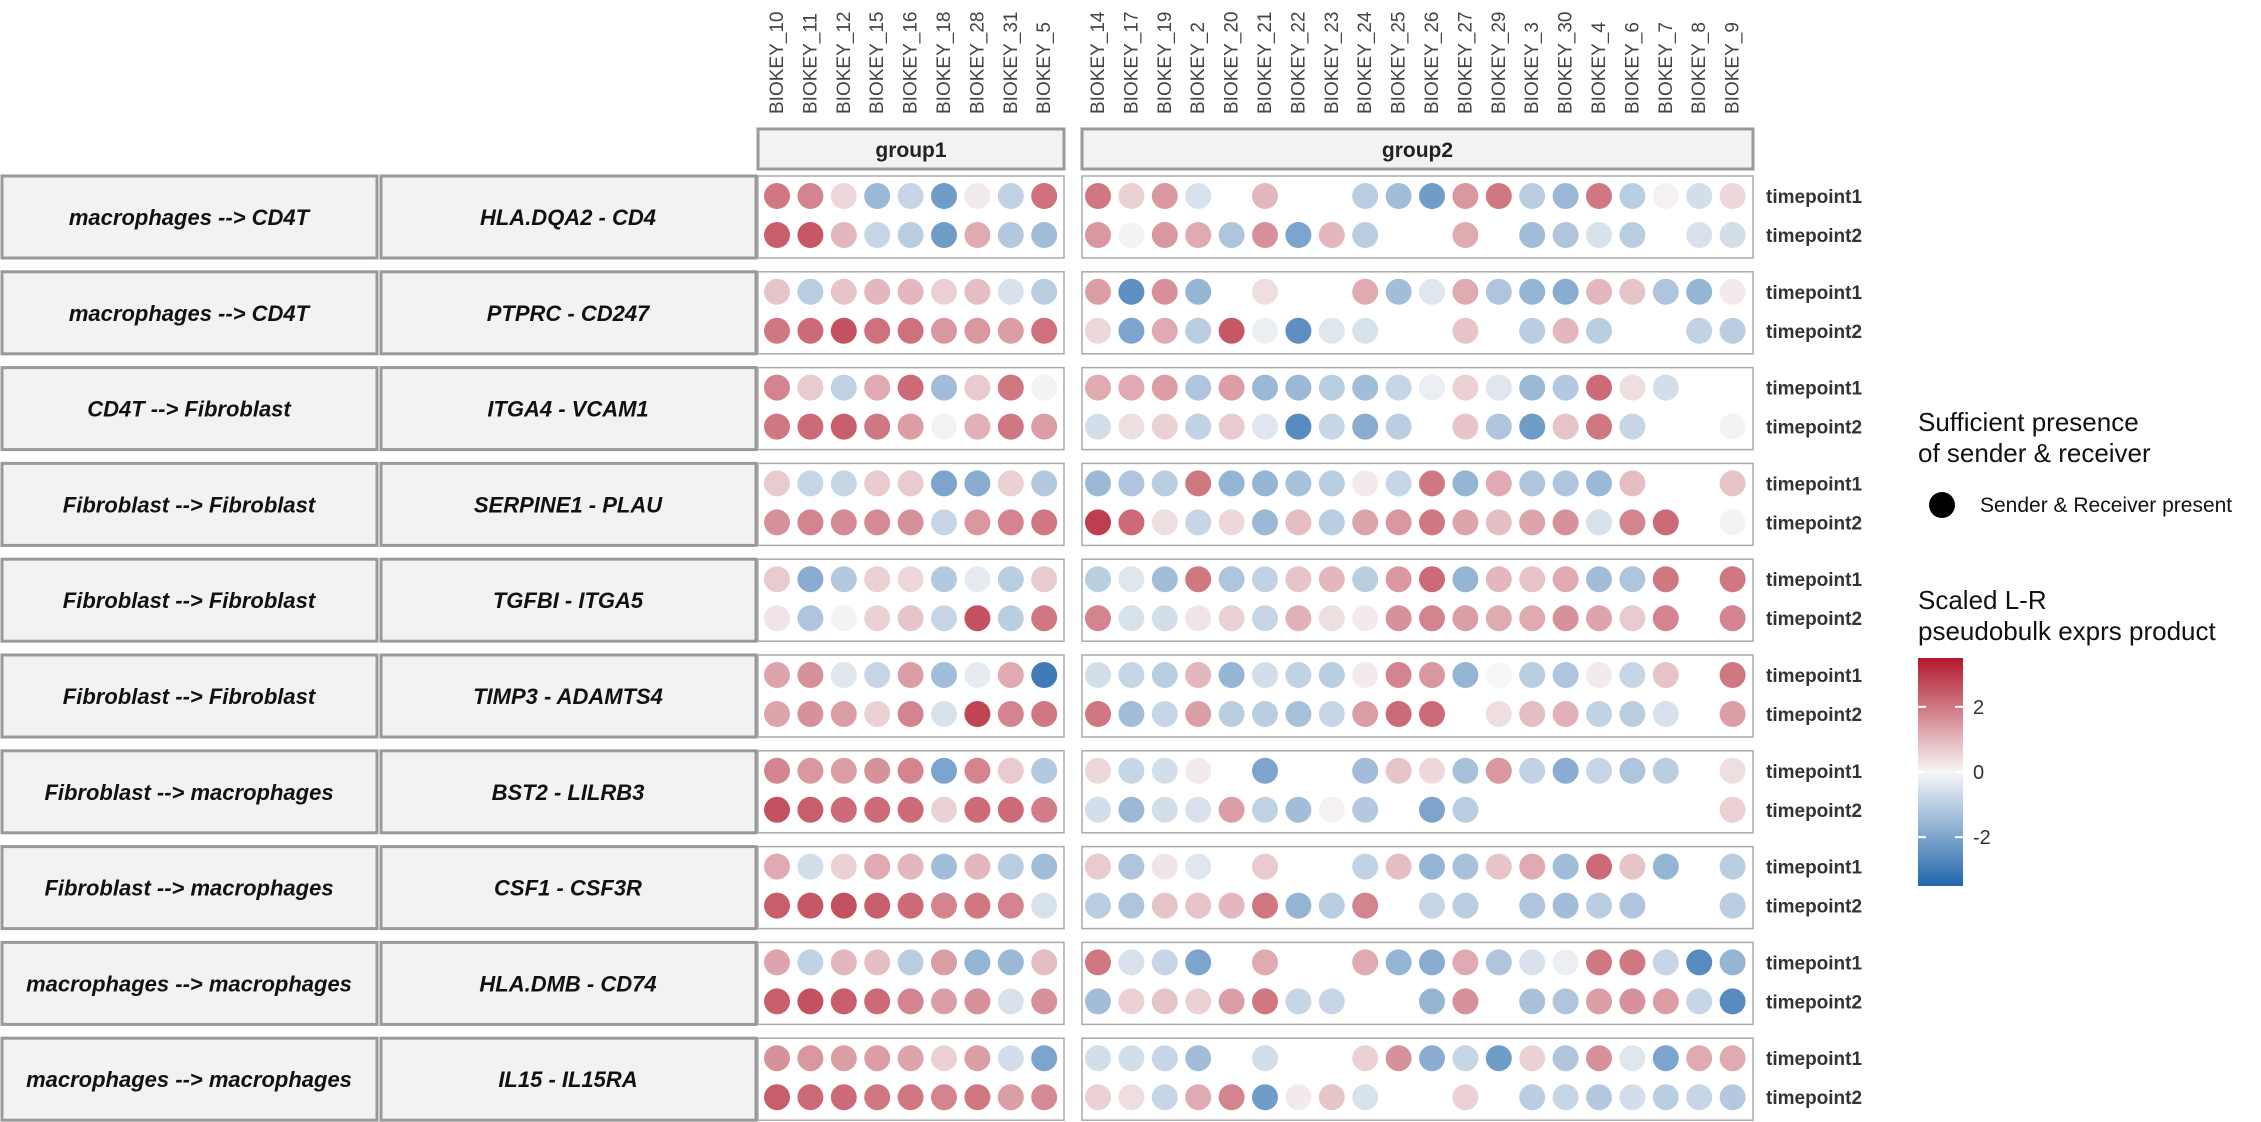 Image resolution: width=2261 pixels, height=1122 pixels. What do you see at coordinates (1417, 150) in the screenshot?
I see `group-strip-label: group2` at bounding box center [1417, 150].